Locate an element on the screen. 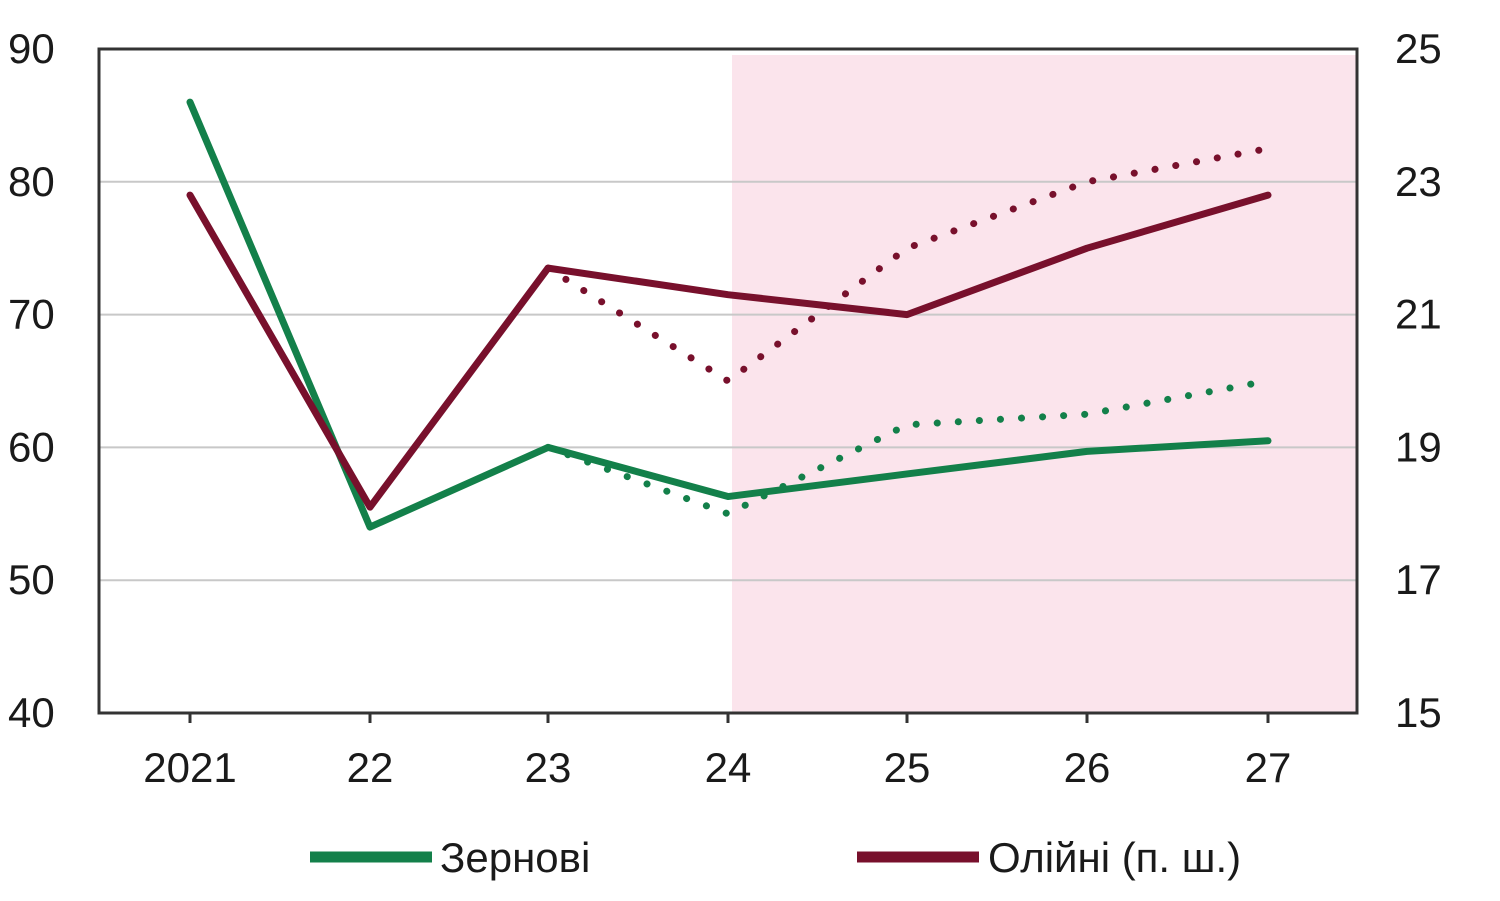  x-axis-tick-label: 27 is located at coordinates (1268, 767).